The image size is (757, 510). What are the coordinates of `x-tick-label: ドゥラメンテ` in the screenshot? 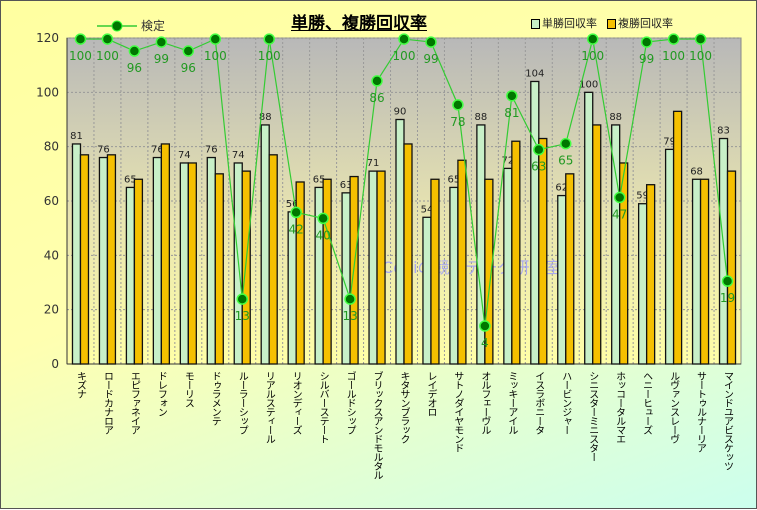 It's located at (215, 398).